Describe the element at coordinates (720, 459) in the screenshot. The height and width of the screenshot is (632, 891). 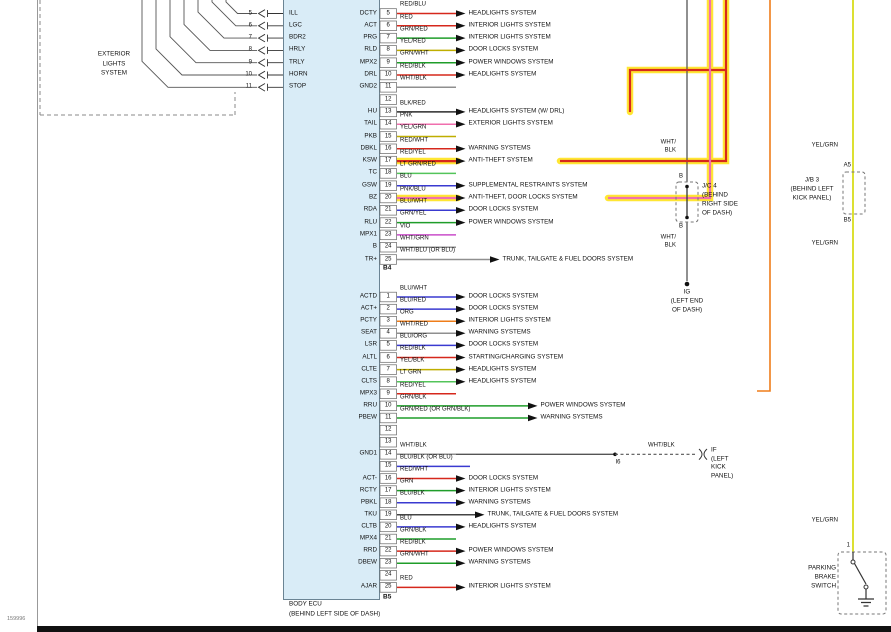
I see `connector-location-label: (LEFT` at that location.